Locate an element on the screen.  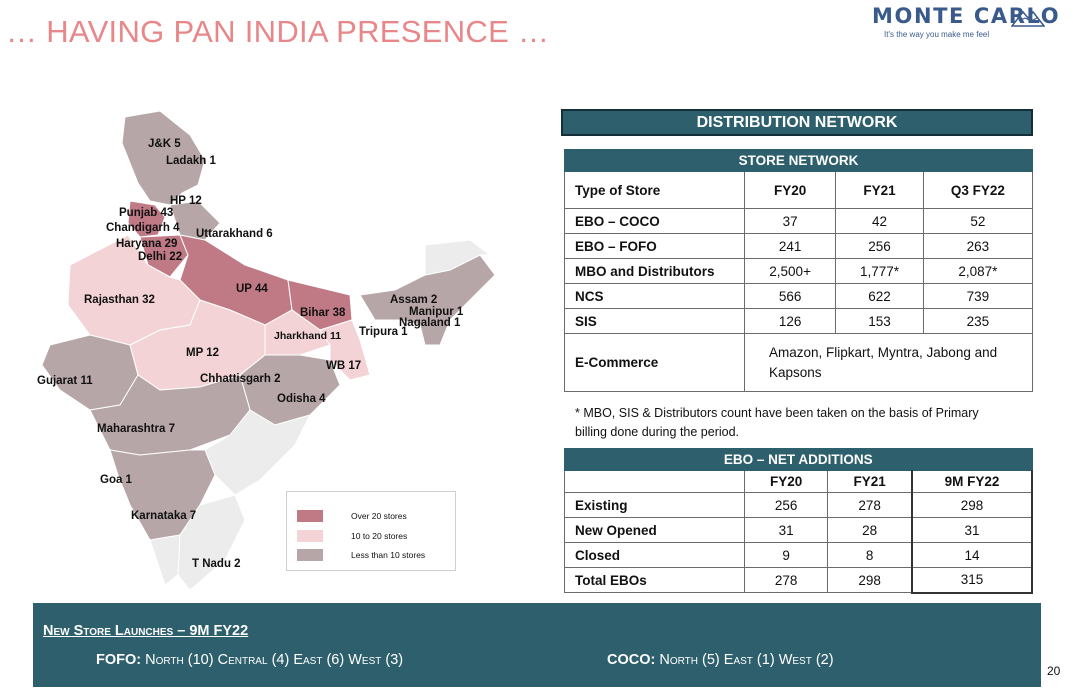
page-number: 20 is located at coordinates (1054, 671).